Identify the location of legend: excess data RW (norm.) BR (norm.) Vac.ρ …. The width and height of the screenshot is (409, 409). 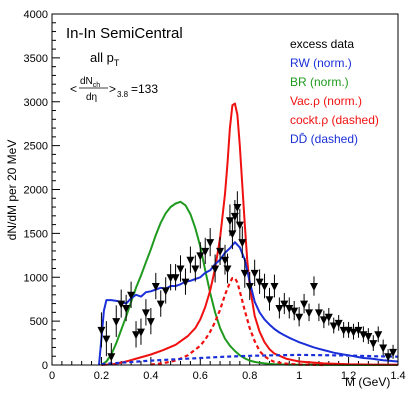
(334, 91).